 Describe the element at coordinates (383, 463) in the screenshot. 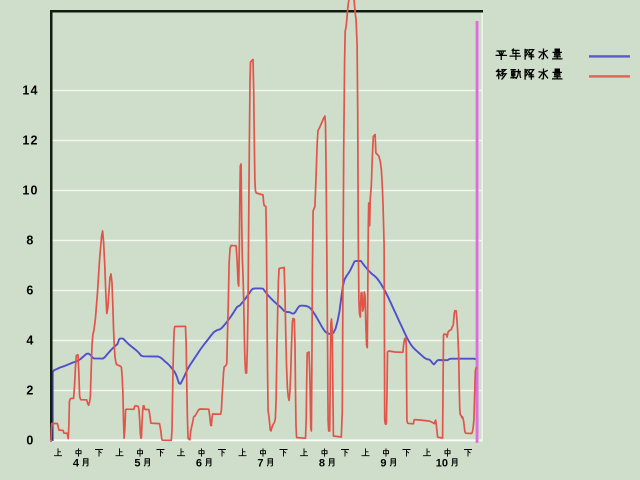

I see `svg-text: 9` at that location.